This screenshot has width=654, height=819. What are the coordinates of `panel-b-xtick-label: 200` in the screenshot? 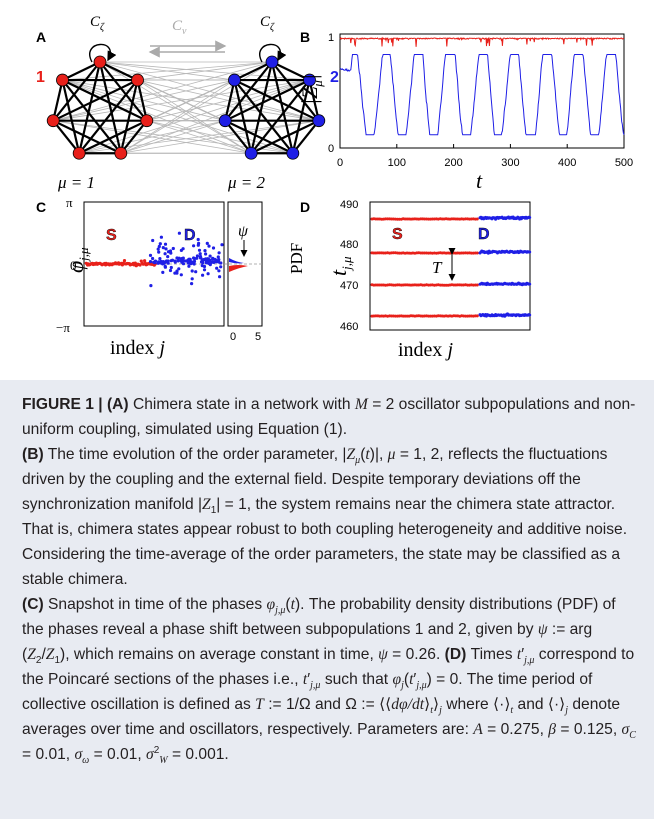 It's located at (453, 163).